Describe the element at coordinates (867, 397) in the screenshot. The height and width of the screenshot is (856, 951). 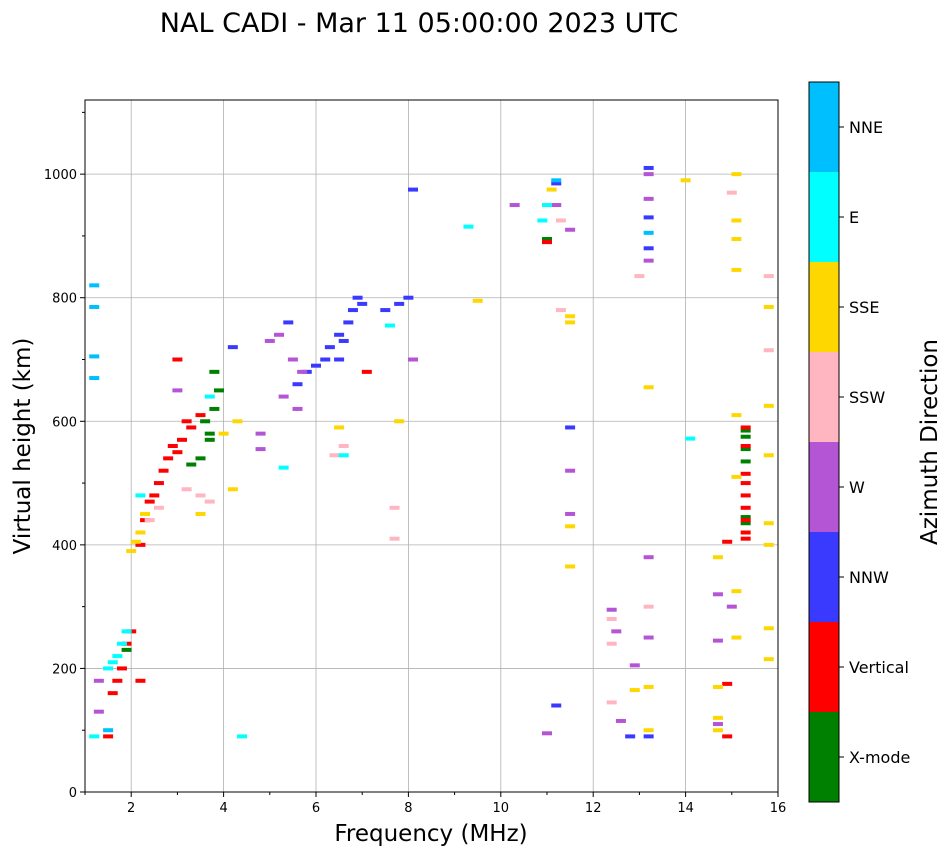
I see `colorbar-label-item: SSW` at that location.